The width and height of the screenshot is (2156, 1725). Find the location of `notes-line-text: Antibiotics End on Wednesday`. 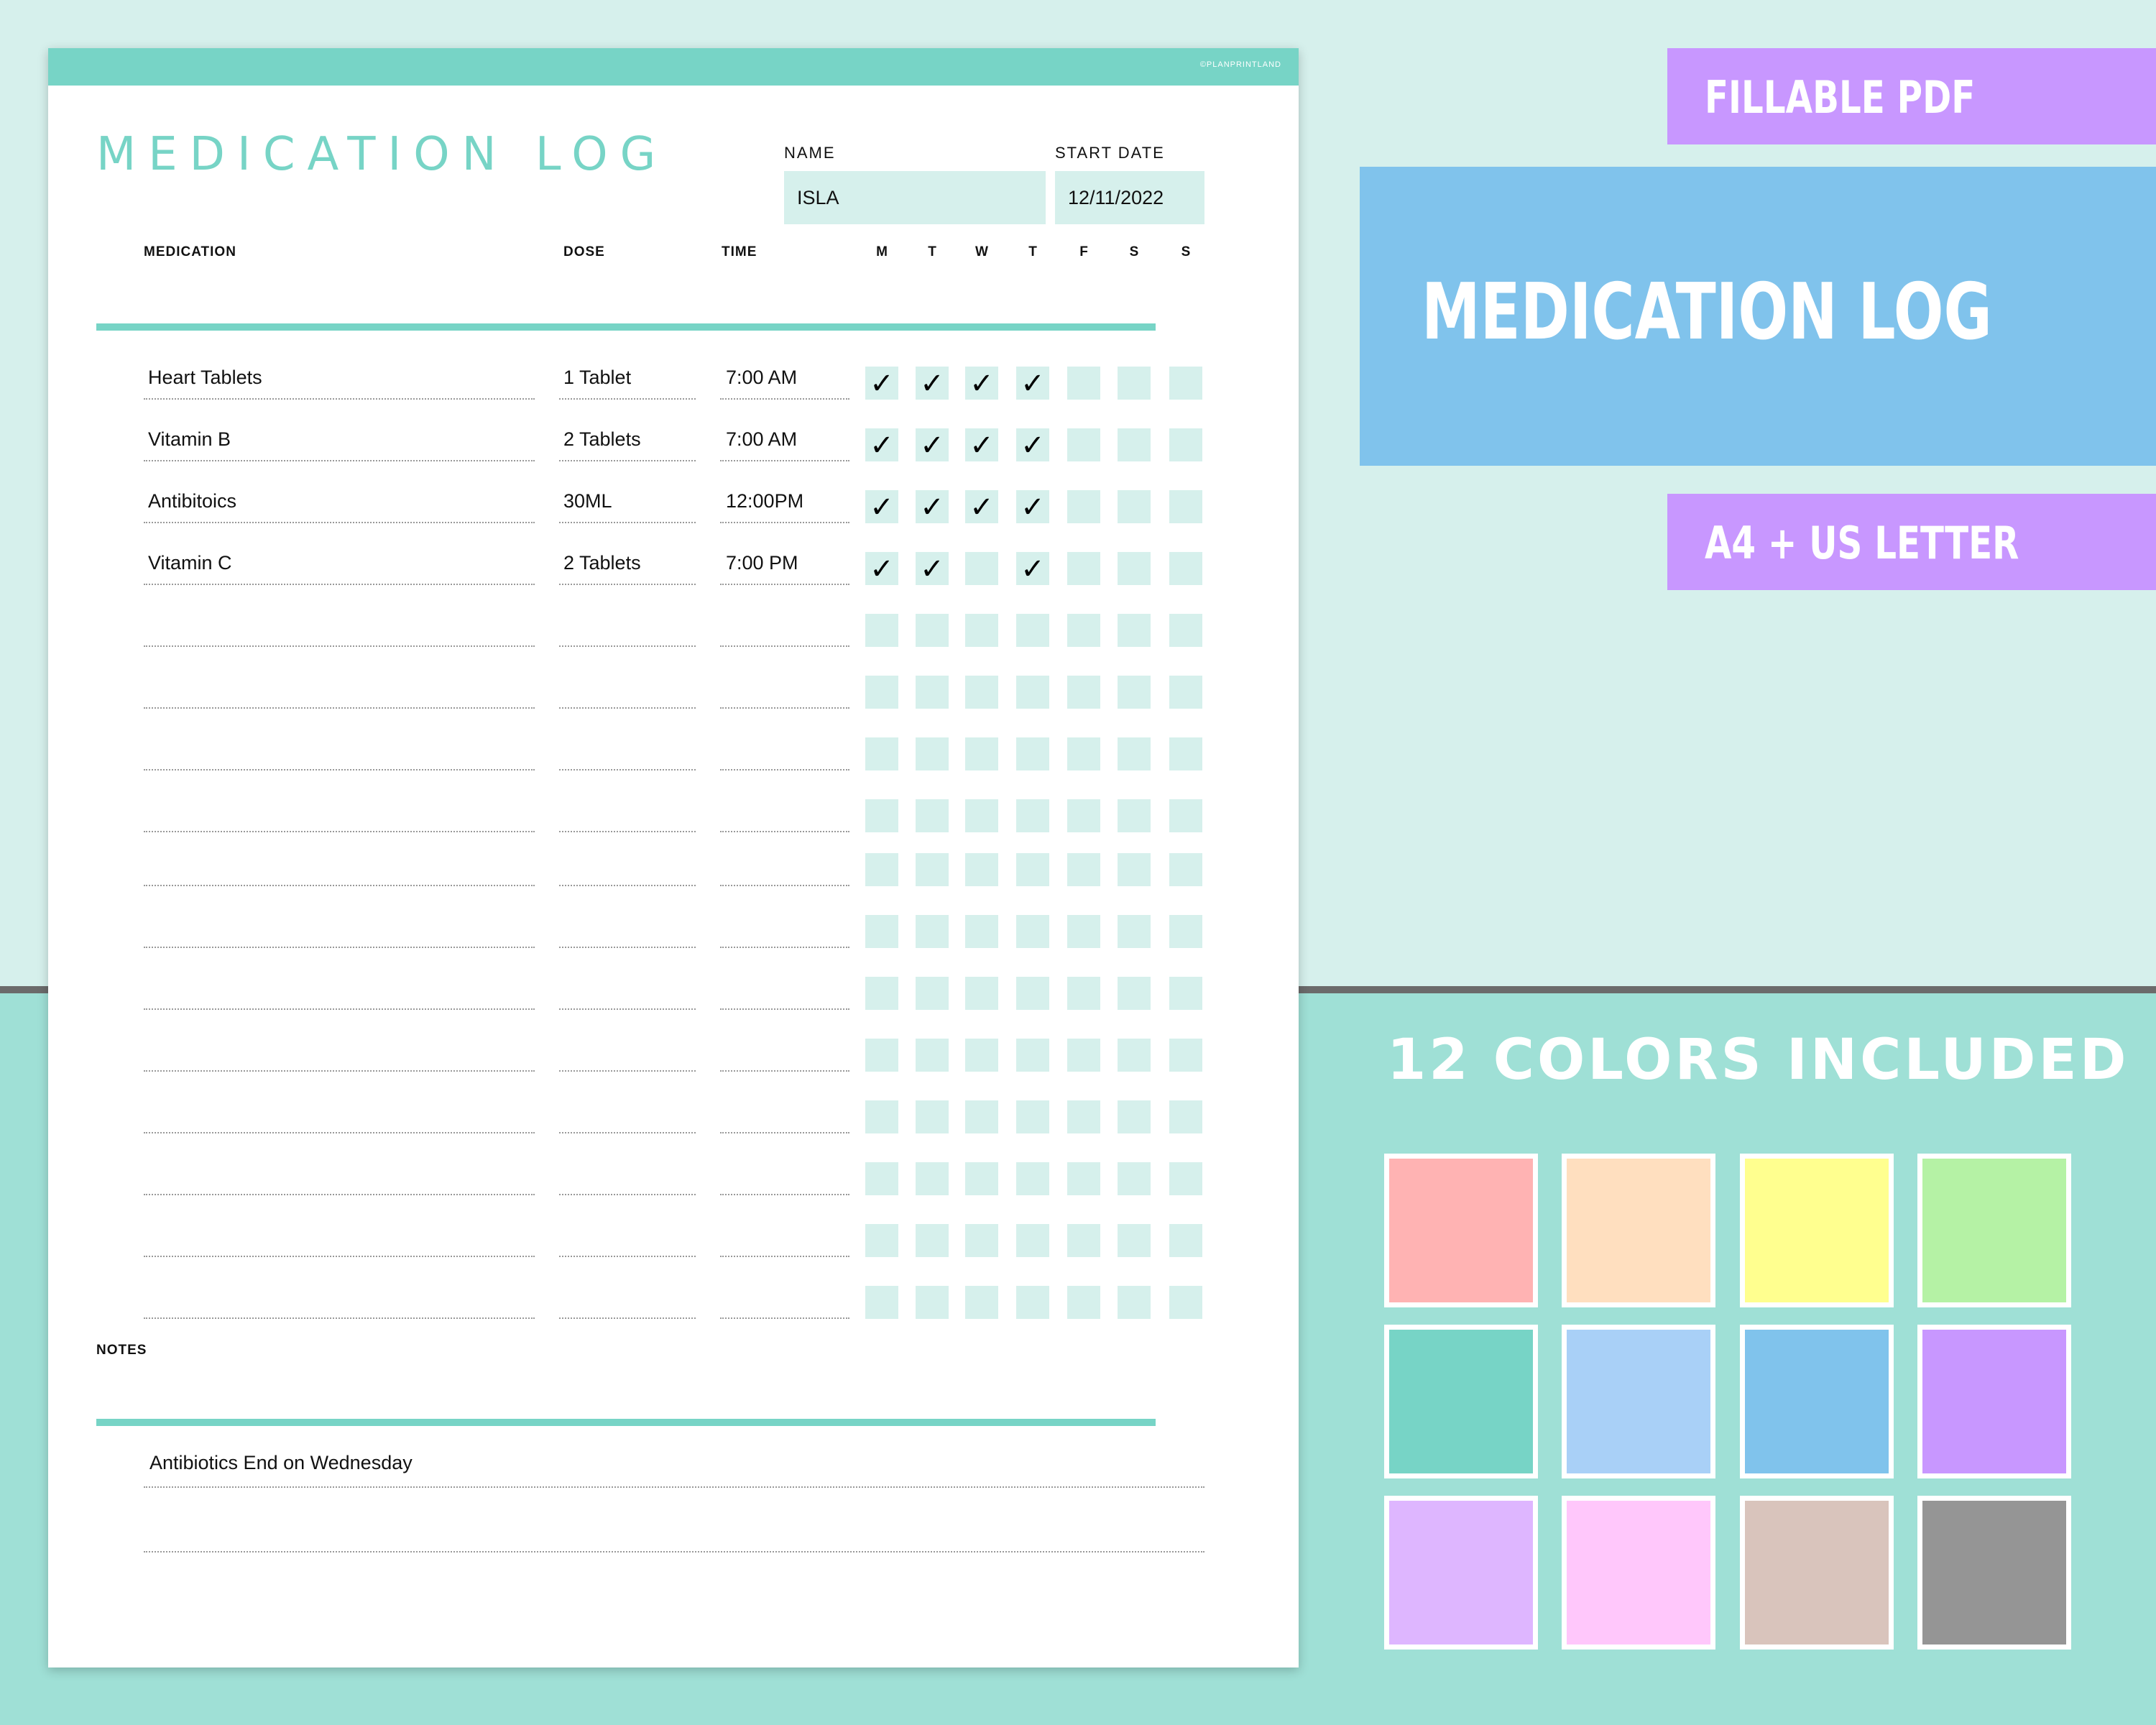

notes-line-text: Antibiotics End on Wednesday is located at coordinates (281, 1462).